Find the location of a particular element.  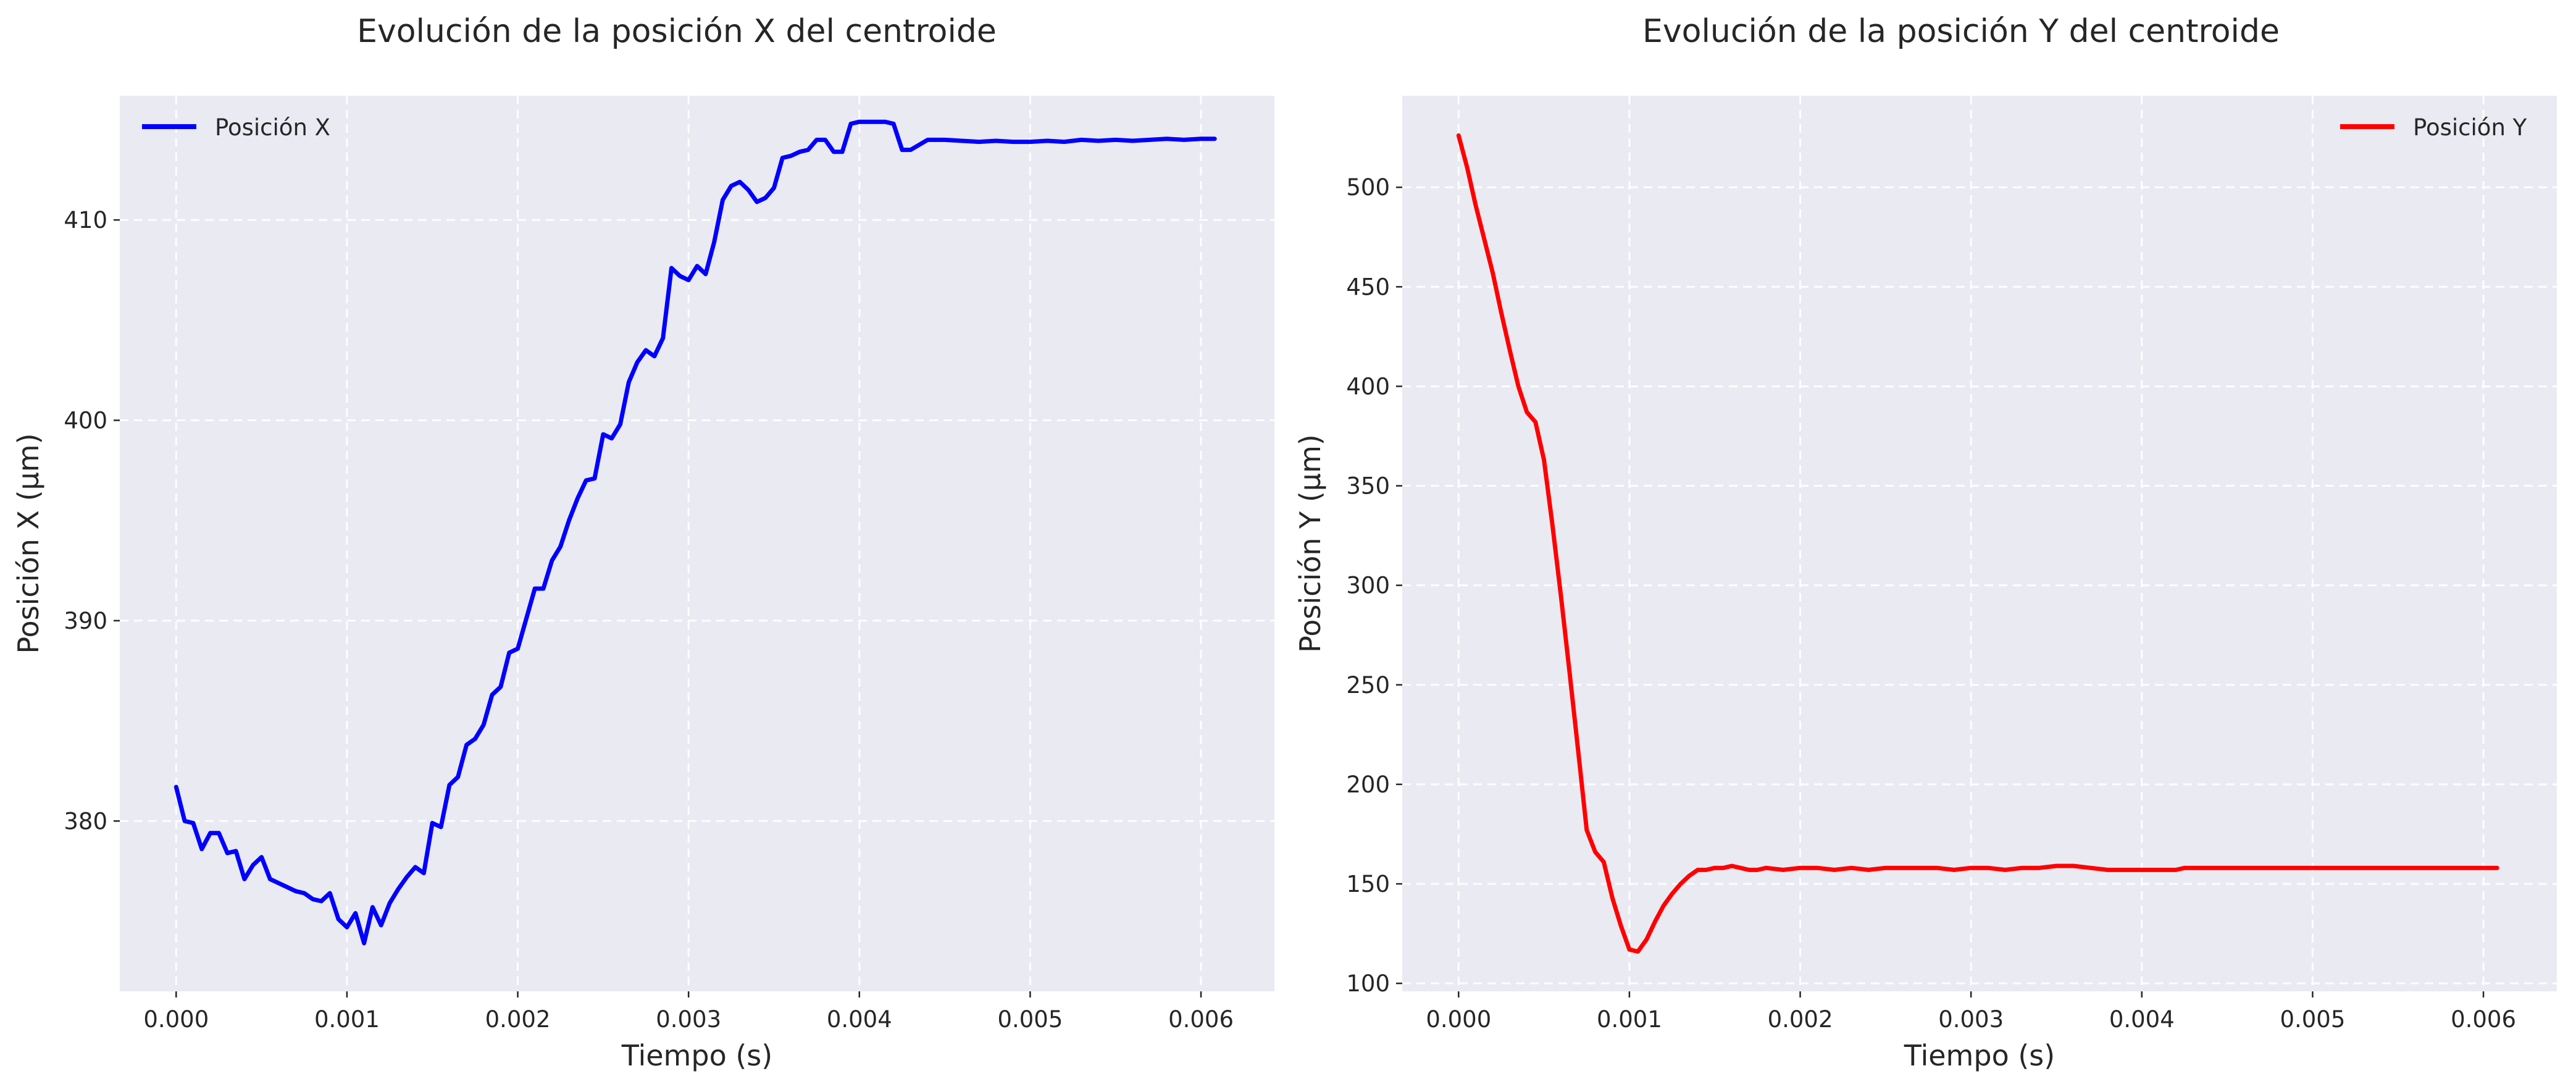

legend: Posición X is located at coordinates (236, 128).